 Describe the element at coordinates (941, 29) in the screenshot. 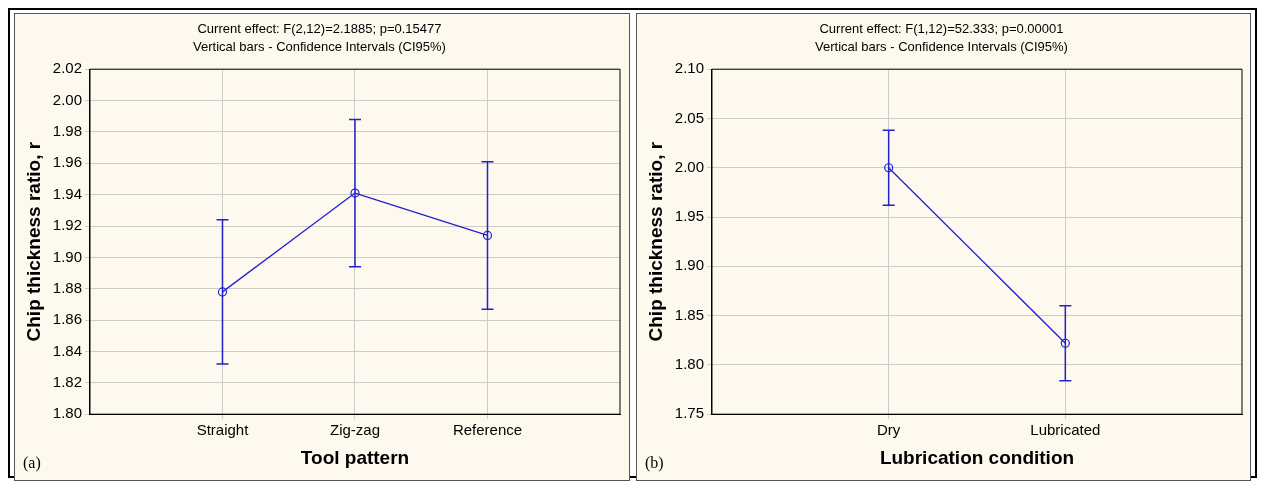

I see `chart-title: Current effect: F(1,12)=52.333; p=0.00001` at that location.